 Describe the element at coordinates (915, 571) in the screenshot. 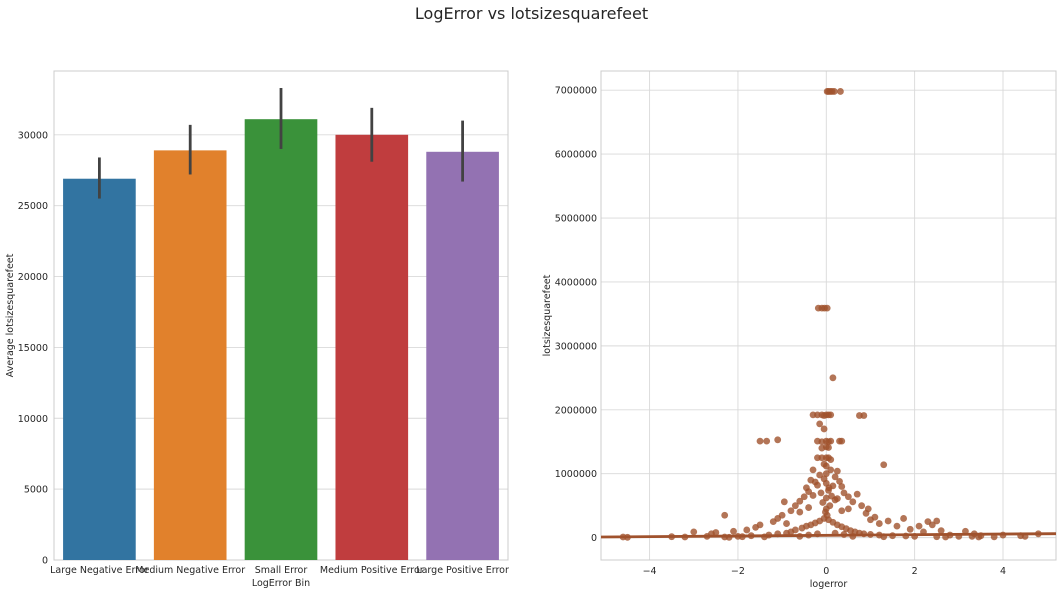

I see `x-tick-label: 2` at that location.